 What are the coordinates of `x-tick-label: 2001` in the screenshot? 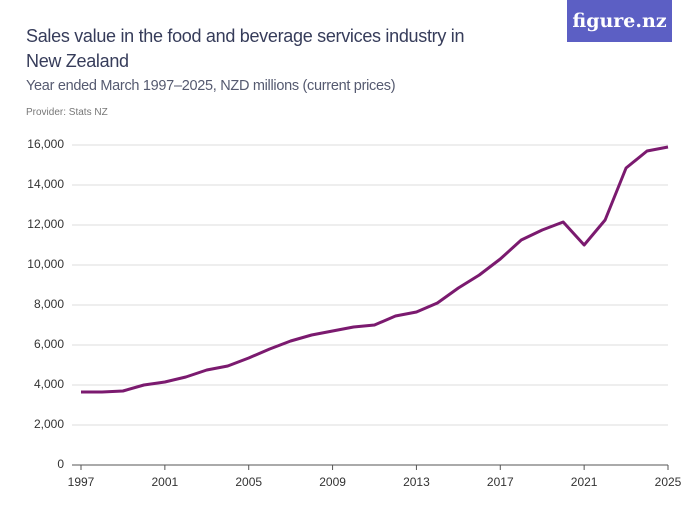 It's located at (165, 482).